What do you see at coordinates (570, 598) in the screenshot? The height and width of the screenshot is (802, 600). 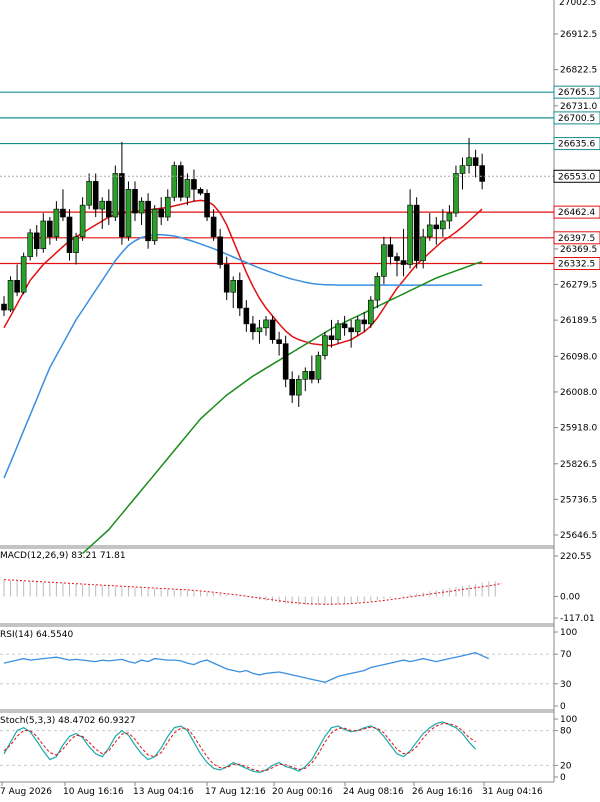 I see `macd-tick-label: 0.00` at bounding box center [570, 598].